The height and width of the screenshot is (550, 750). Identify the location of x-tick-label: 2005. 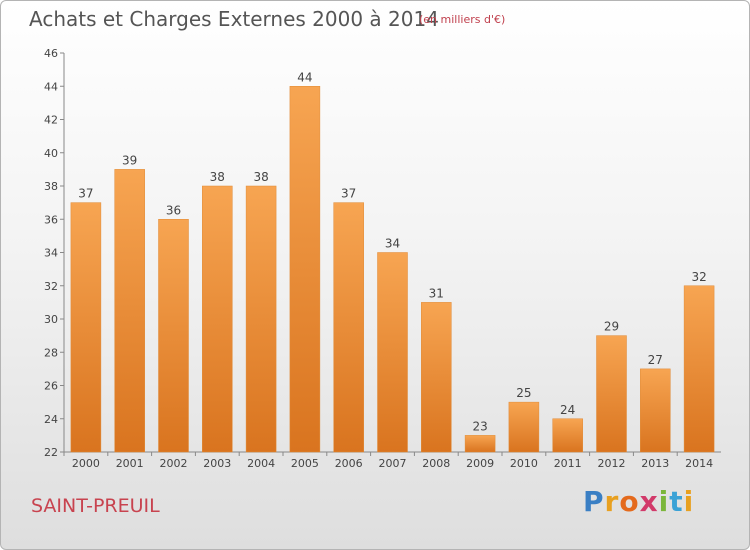
(305, 463).